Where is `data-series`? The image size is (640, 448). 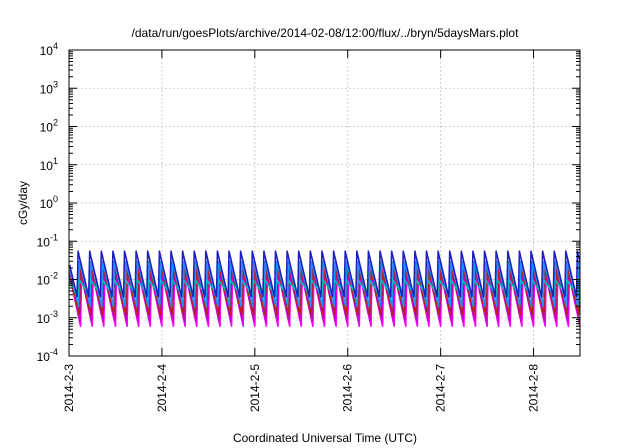 data-series is located at coordinates (324, 288).